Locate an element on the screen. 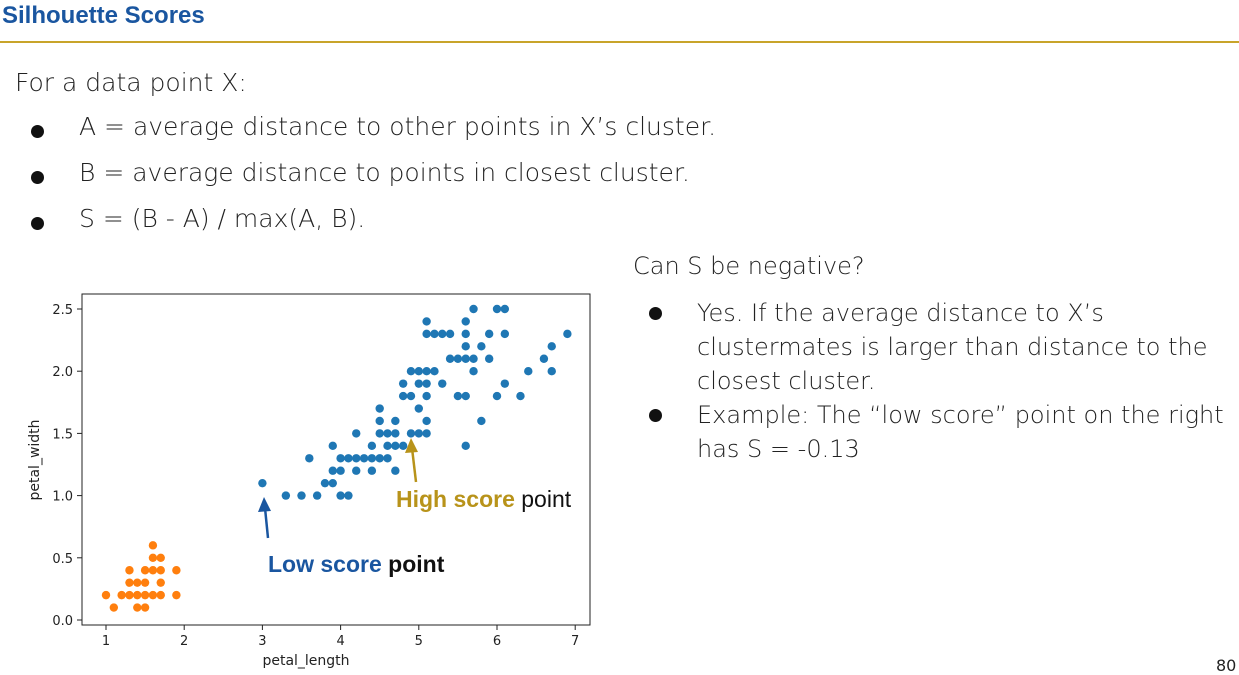 The width and height of the screenshot is (1239, 675). y-tick-label: 1.0 is located at coordinates (62, 497).